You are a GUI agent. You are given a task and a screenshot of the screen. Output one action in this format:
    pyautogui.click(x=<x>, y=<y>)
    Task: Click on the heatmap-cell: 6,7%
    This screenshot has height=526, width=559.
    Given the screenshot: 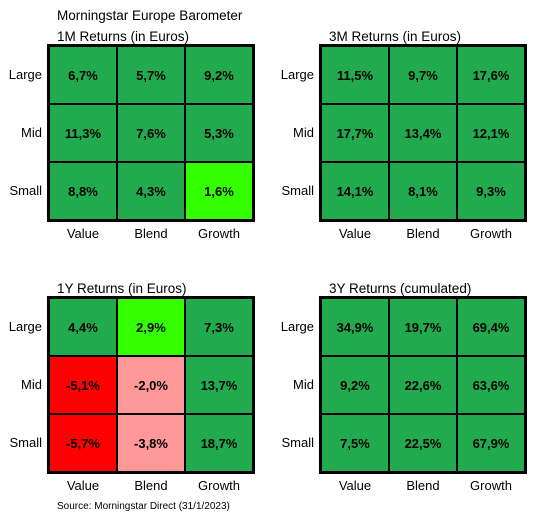 What is the action you would take?
    pyautogui.click(x=83, y=75)
    